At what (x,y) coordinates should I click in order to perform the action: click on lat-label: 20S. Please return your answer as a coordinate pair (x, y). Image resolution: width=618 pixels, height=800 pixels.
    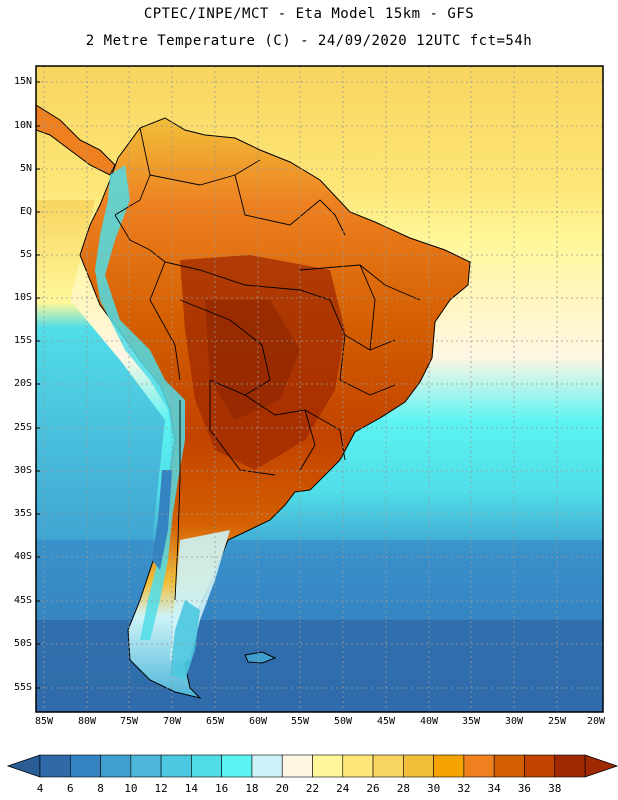
    Looking at the image, I should click on (22, 383).